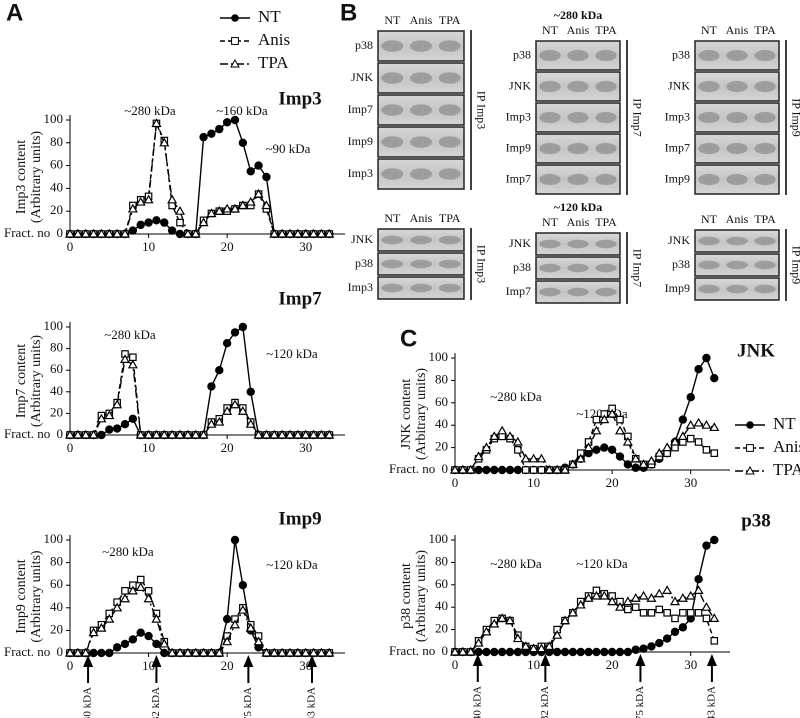  What do you see at coordinates (292, 353) in the screenshot?
I see `annotation: ~120 kDa` at bounding box center [292, 353].